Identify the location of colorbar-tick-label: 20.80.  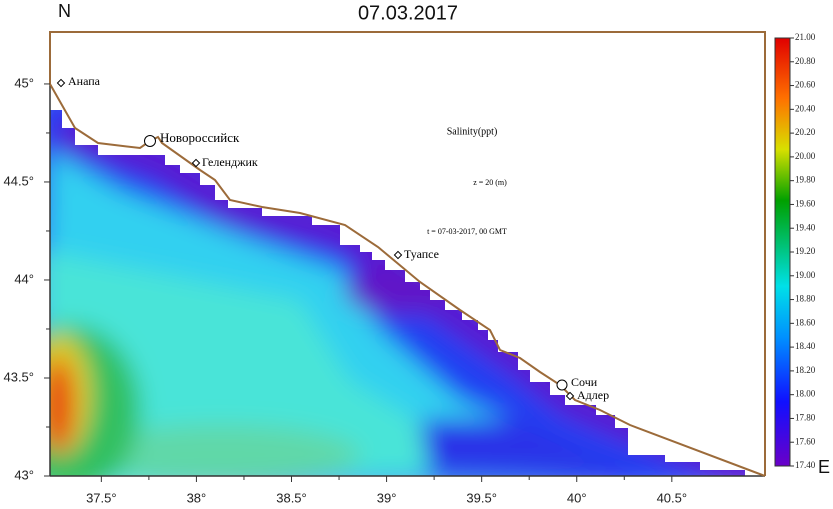
(805, 61).